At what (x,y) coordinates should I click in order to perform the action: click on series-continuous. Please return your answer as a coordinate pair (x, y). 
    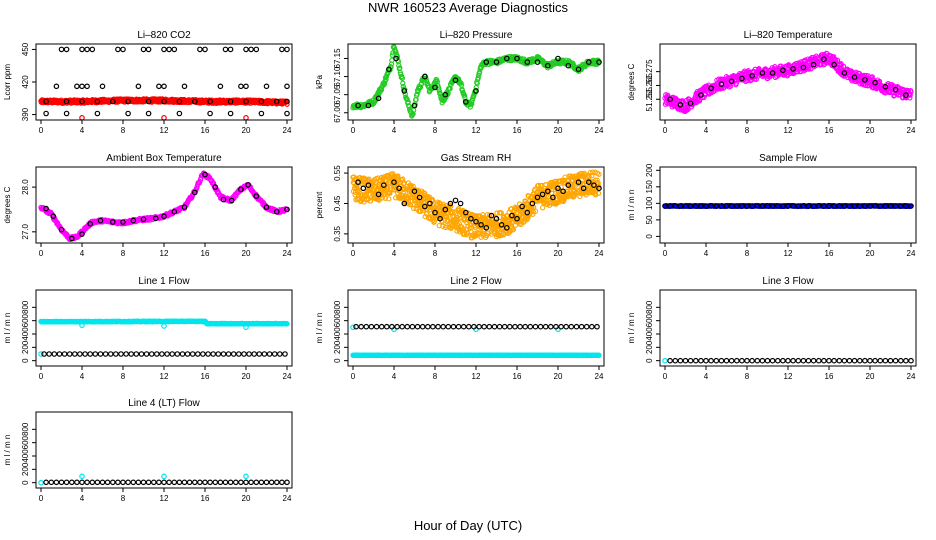
    Looking at the image, I should click on (476, 81).